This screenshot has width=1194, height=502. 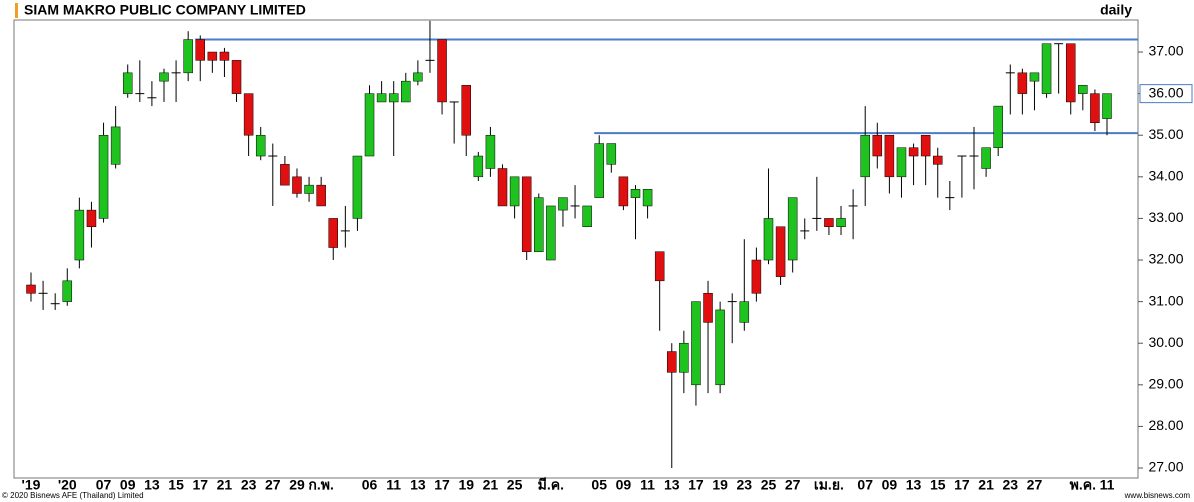 What do you see at coordinates (1116, 10) in the screenshot?
I see `subtitle: daily` at bounding box center [1116, 10].